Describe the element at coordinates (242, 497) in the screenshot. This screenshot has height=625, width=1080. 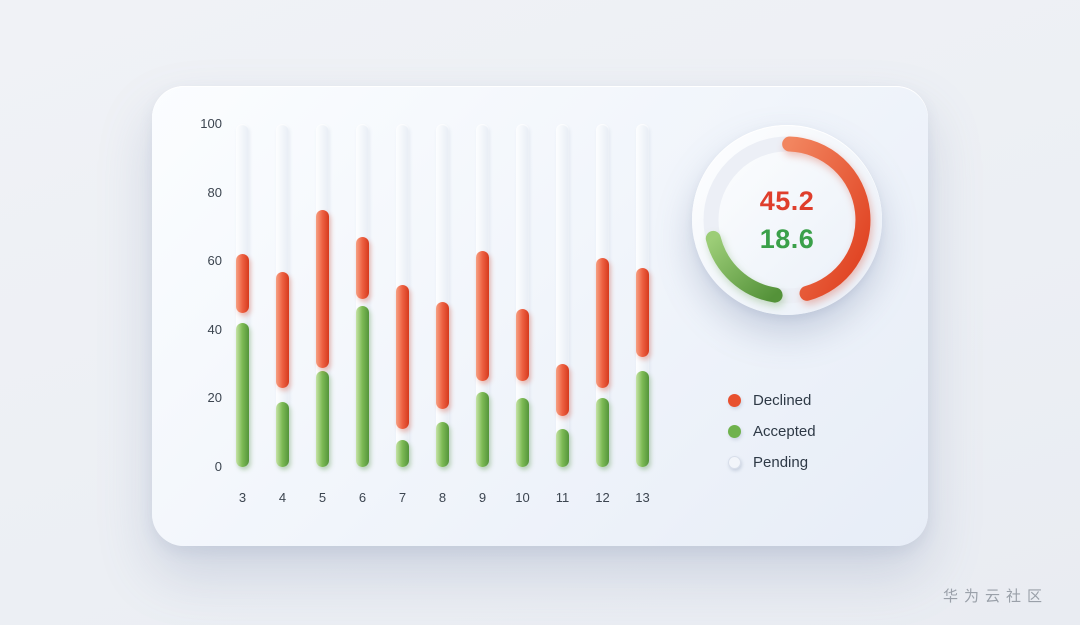
I see `x-tick-label: 3` at that location.